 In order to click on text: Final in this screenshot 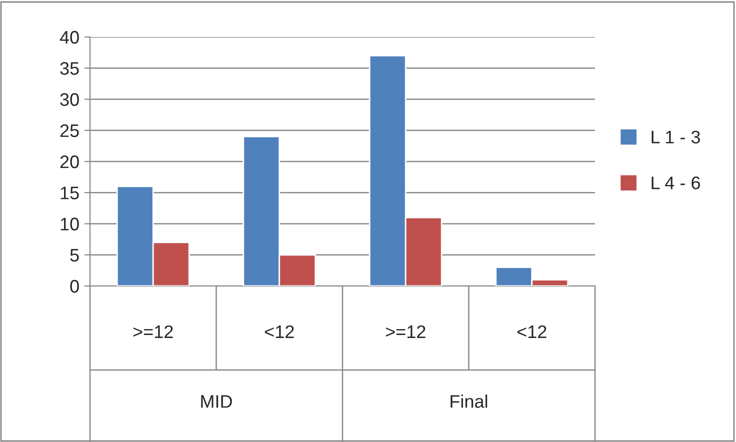, I will do `click(469, 401)`.